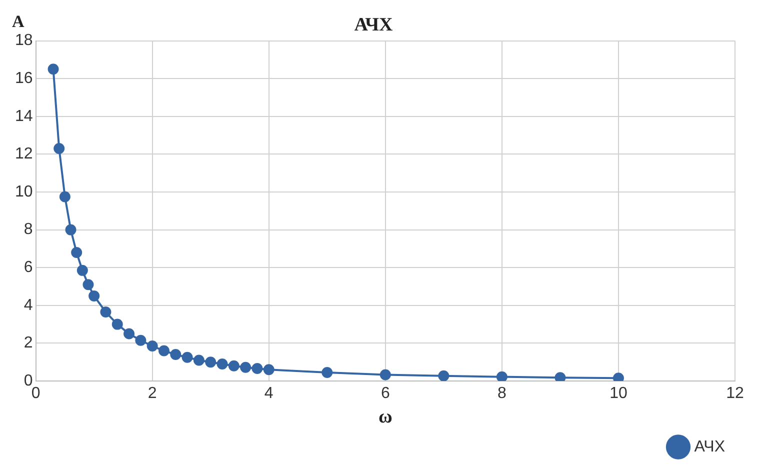  What do you see at coordinates (24, 116) in the screenshot?
I see `y-tick-label: 14` at bounding box center [24, 116].